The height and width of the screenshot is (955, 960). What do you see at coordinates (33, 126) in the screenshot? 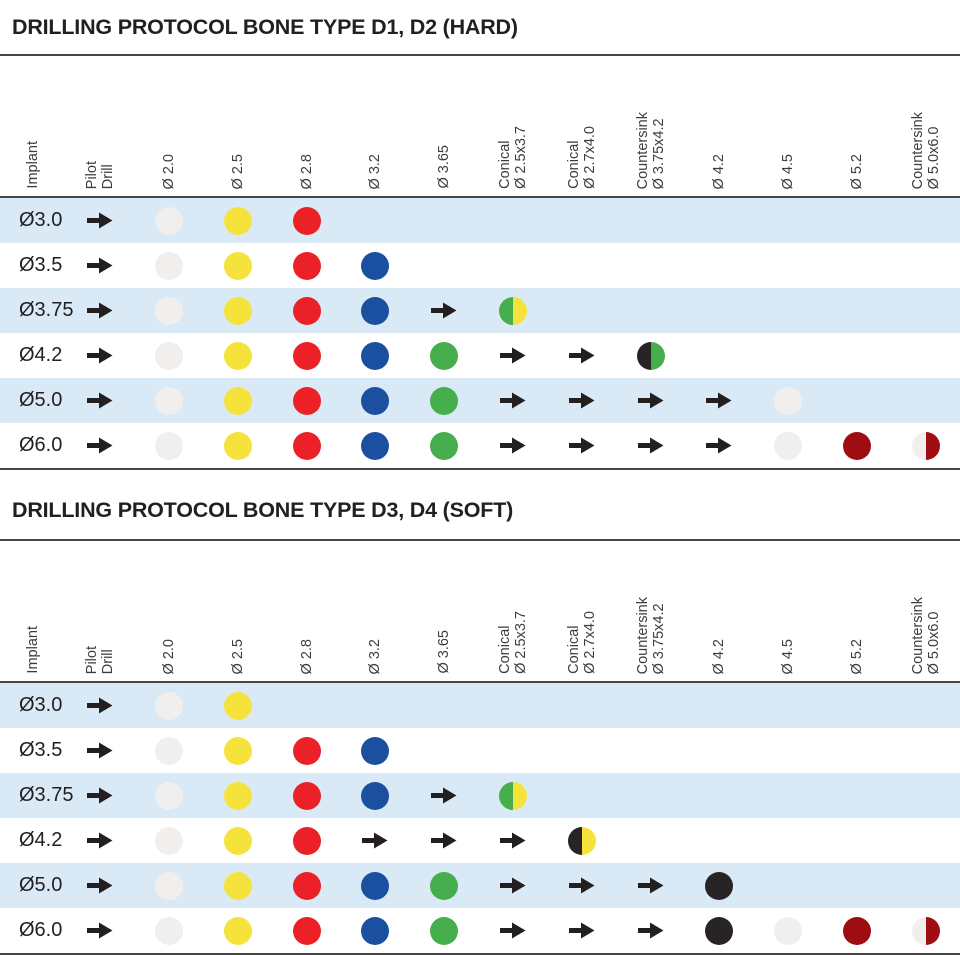
I see `column-header-implant: Implant` at bounding box center [33, 126].